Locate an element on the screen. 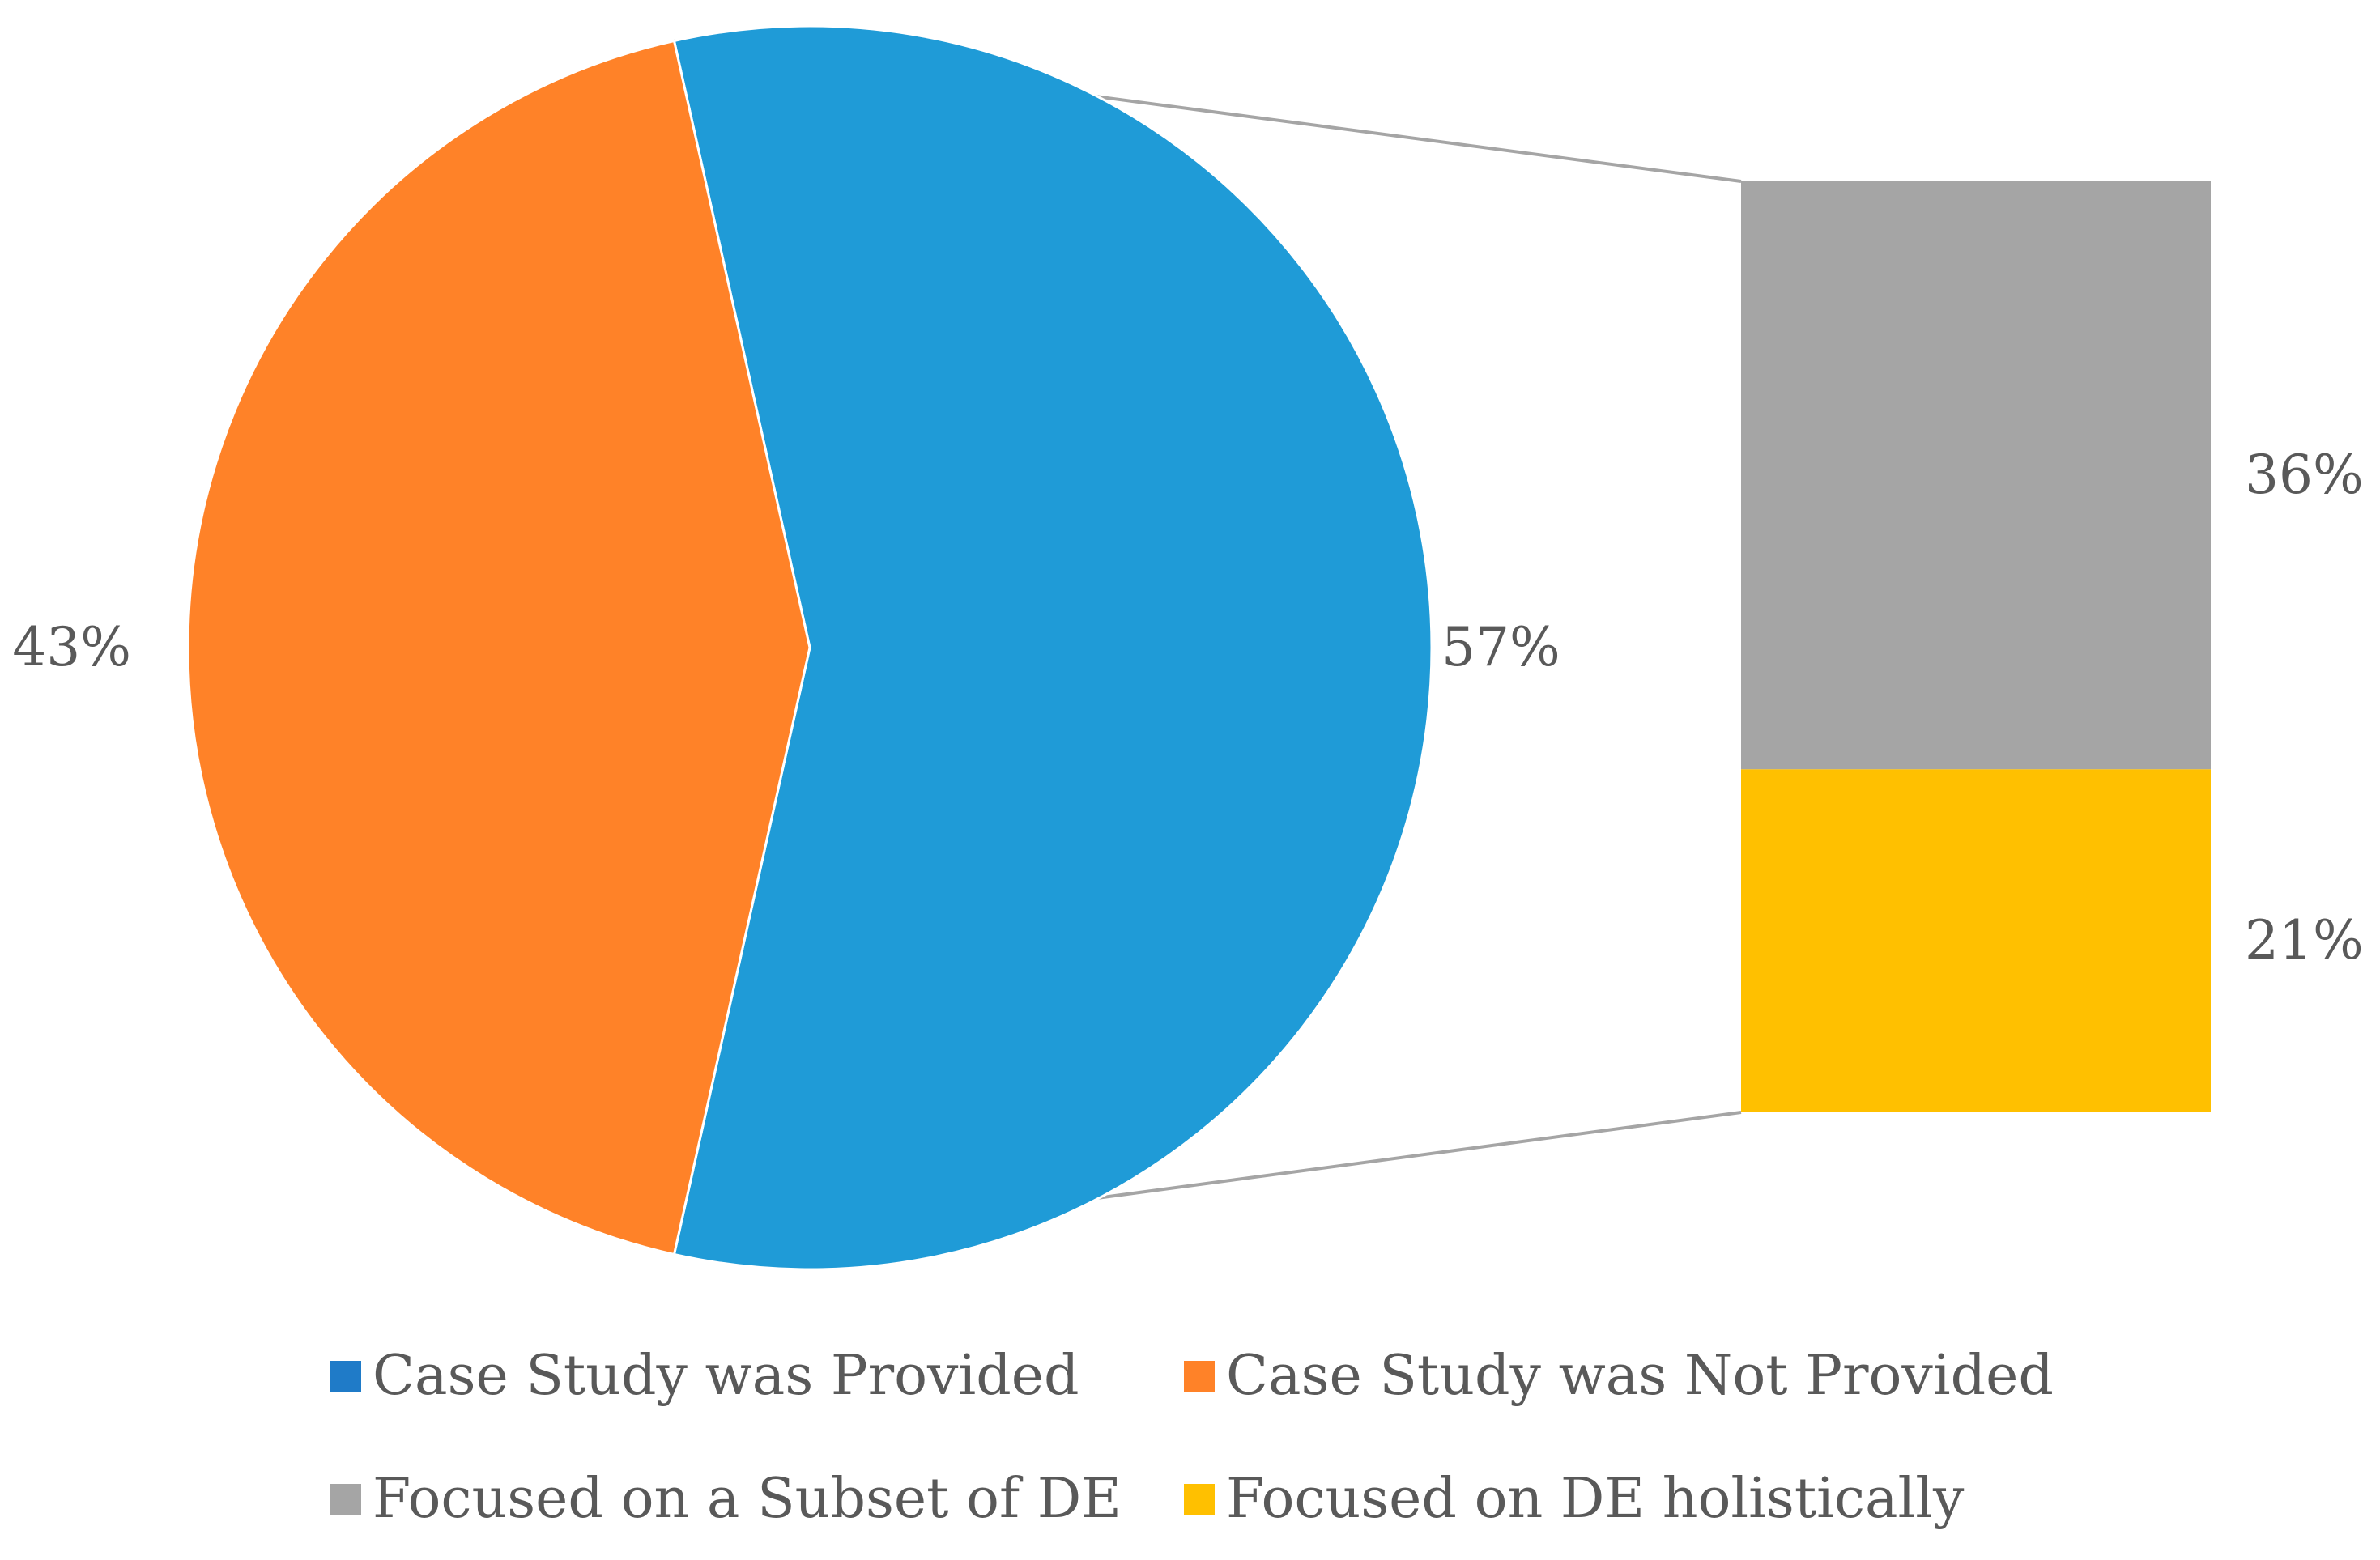 The height and width of the screenshot is (1560, 2380). legend-swatch-case-study-was-not-provided is located at coordinates (1200, 1376).